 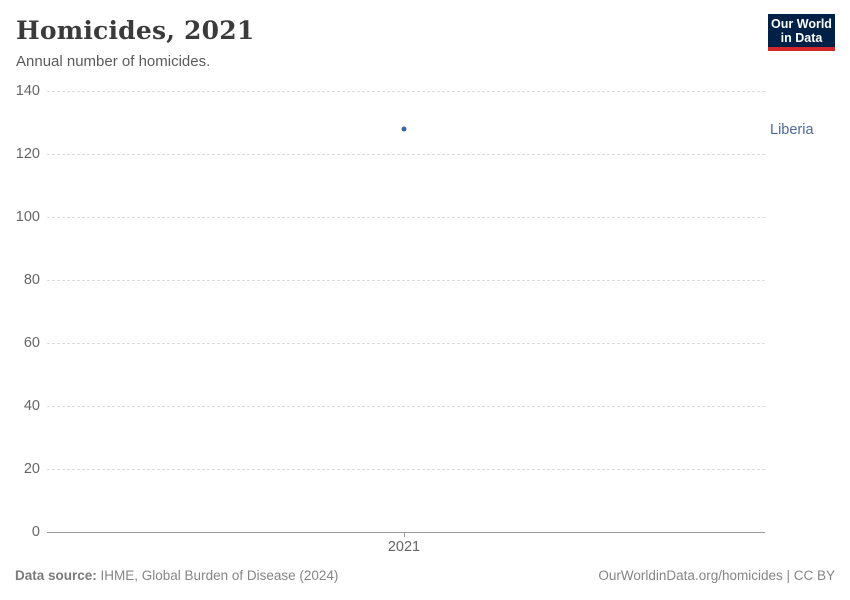 What do you see at coordinates (31, 343) in the screenshot?
I see `y-tick-label: 60` at bounding box center [31, 343].